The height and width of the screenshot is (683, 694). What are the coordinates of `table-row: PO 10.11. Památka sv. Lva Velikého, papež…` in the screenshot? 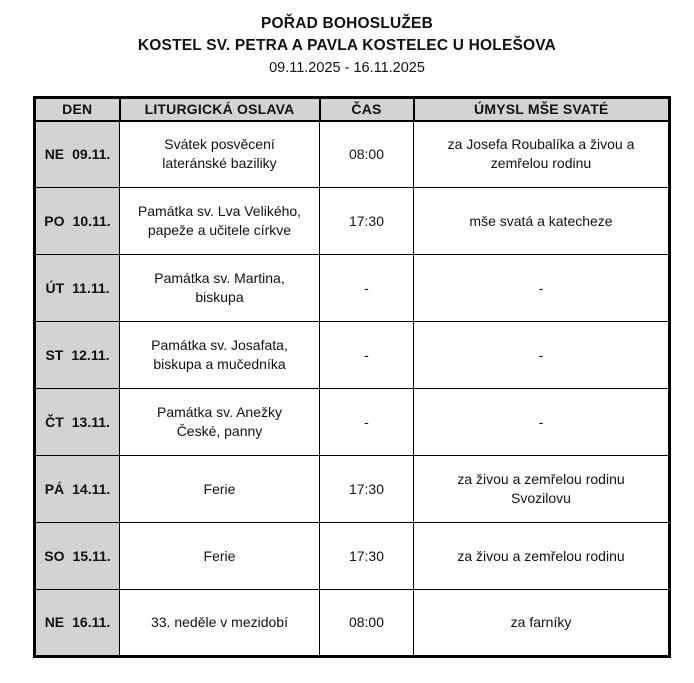 It's located at (352, 221).